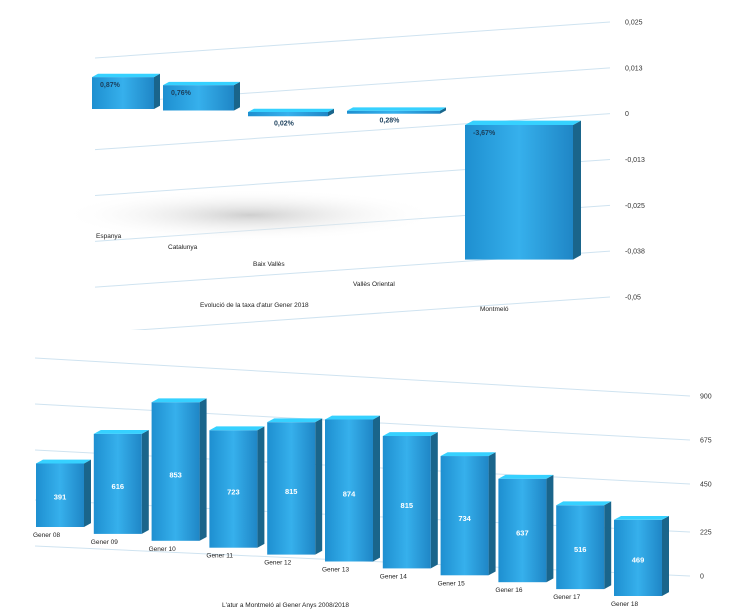 This screenshot has height=612, width=735. I want to click on y-tick-label: 675, so click(706, 441).